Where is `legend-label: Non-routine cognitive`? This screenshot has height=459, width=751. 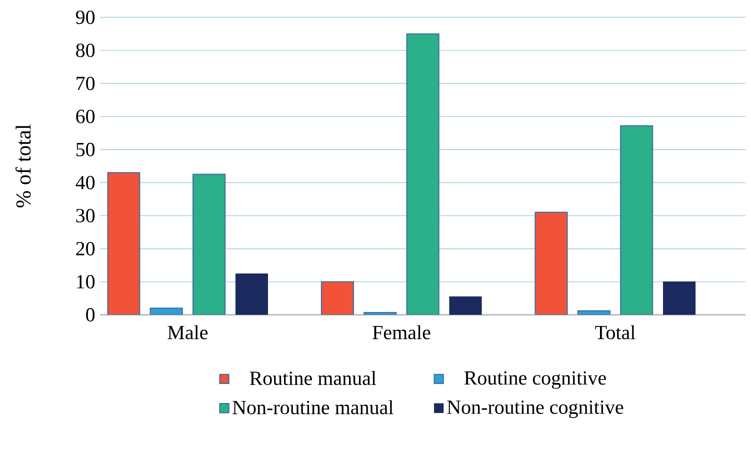 legend-label: Non-routine cognitive is located at coordinates (535, 409).